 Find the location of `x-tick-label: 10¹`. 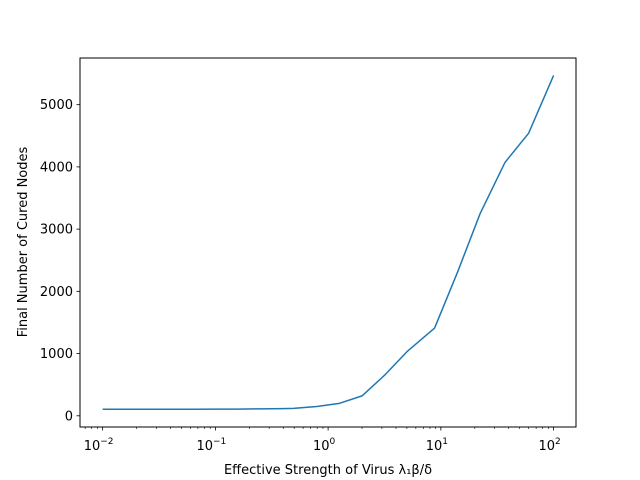

x-tick-label: 10¹ is located at coordinates (437, 445).